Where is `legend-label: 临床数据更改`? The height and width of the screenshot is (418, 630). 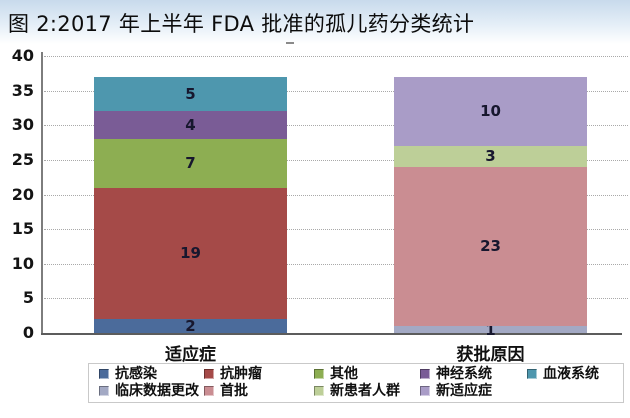 legend-label: 临床数据更改 is located at coordinates (157, 391).